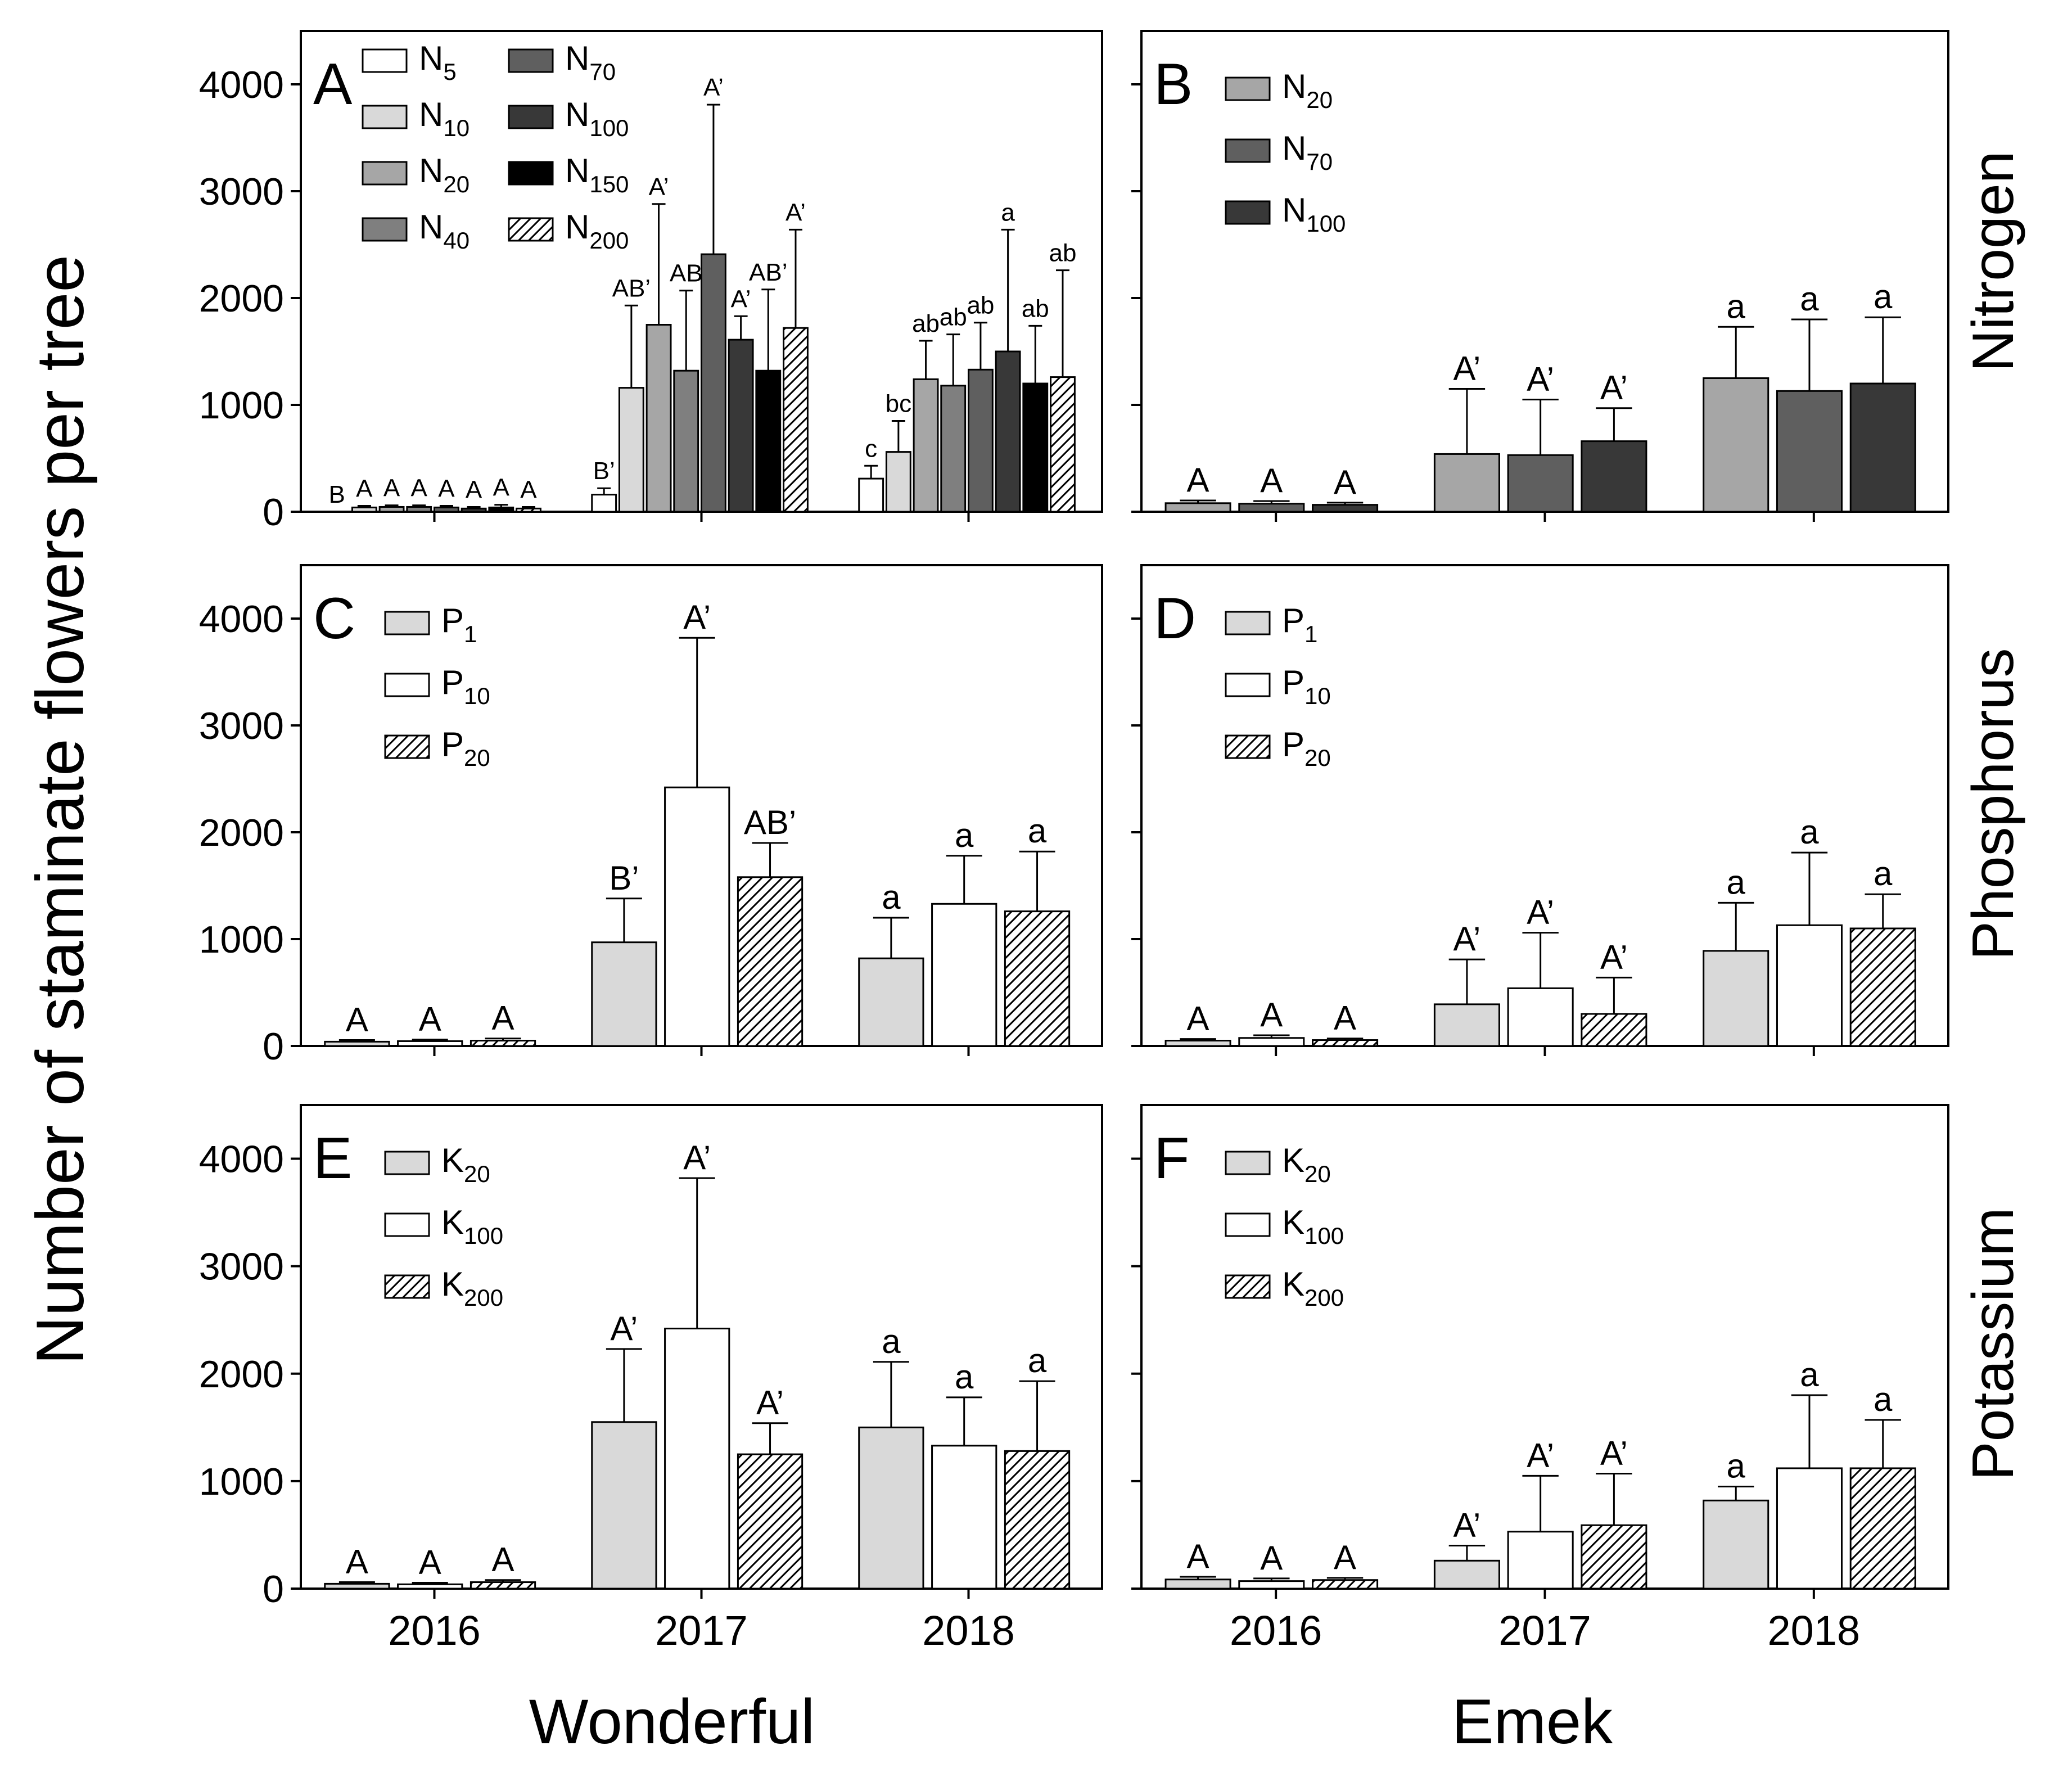 The height and width of the screenshot is (1777, 2072). Describe the element at coordinates (241, 726) in the screenshot. I see `y-tick-label: 3000` at that location.